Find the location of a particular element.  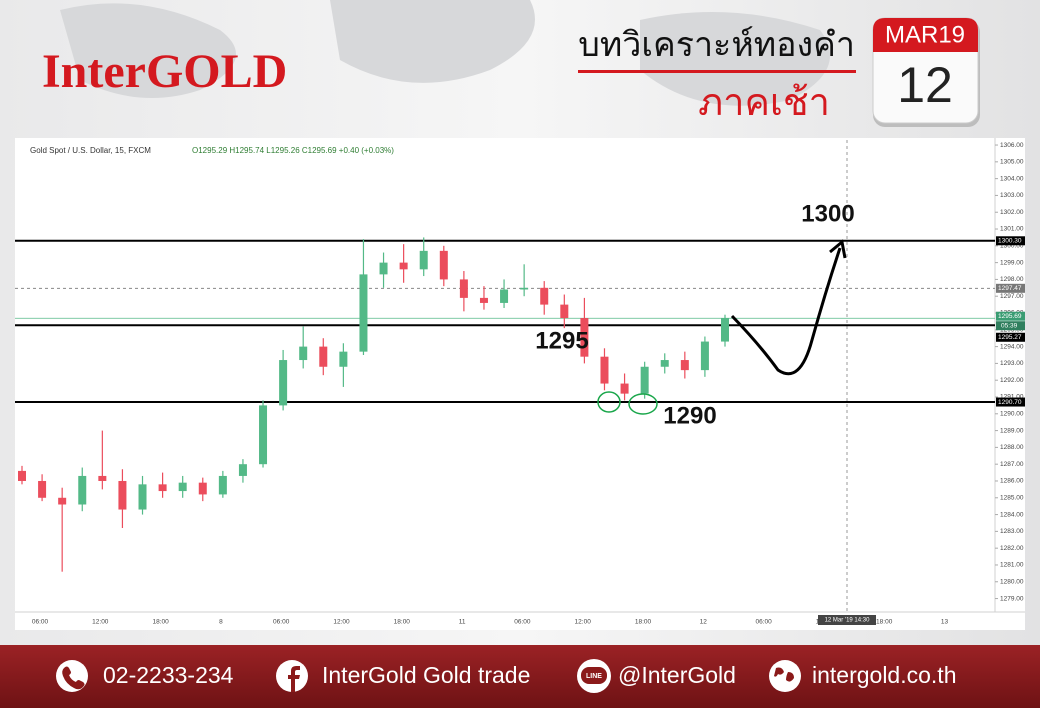

level-tag-label: 1295.27 is located at coordinates (1010, 337).